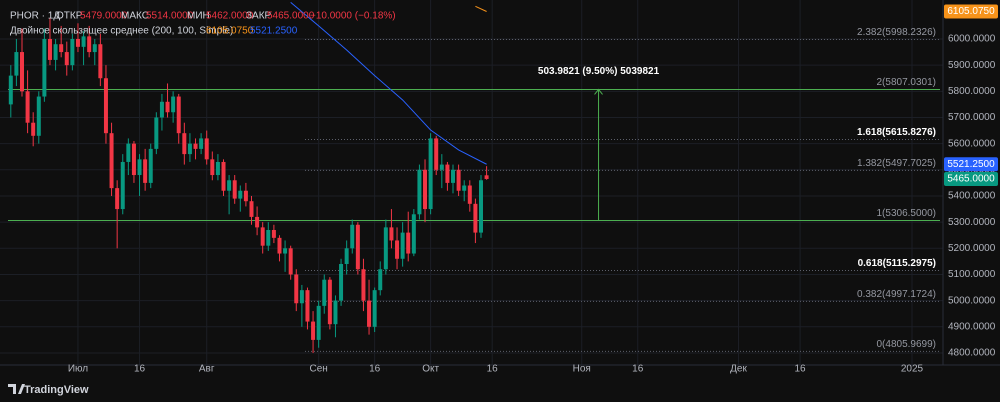 This screenshot has width=1000, height=402. Describe the element at coordinates (582, 369) in the screenshot. I see `x-tick-label: Ноя` at that location.